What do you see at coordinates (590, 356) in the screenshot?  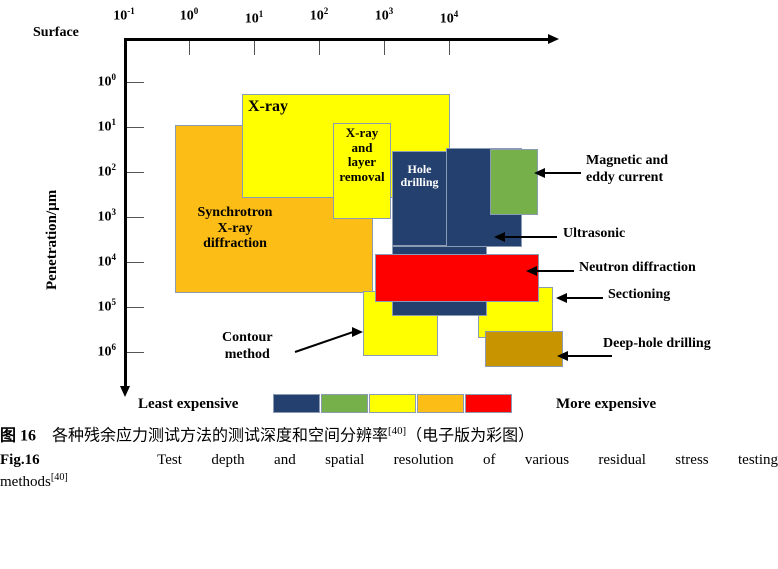 I see `leader-deep-hole-drilling` at bounding box center [590, 356].